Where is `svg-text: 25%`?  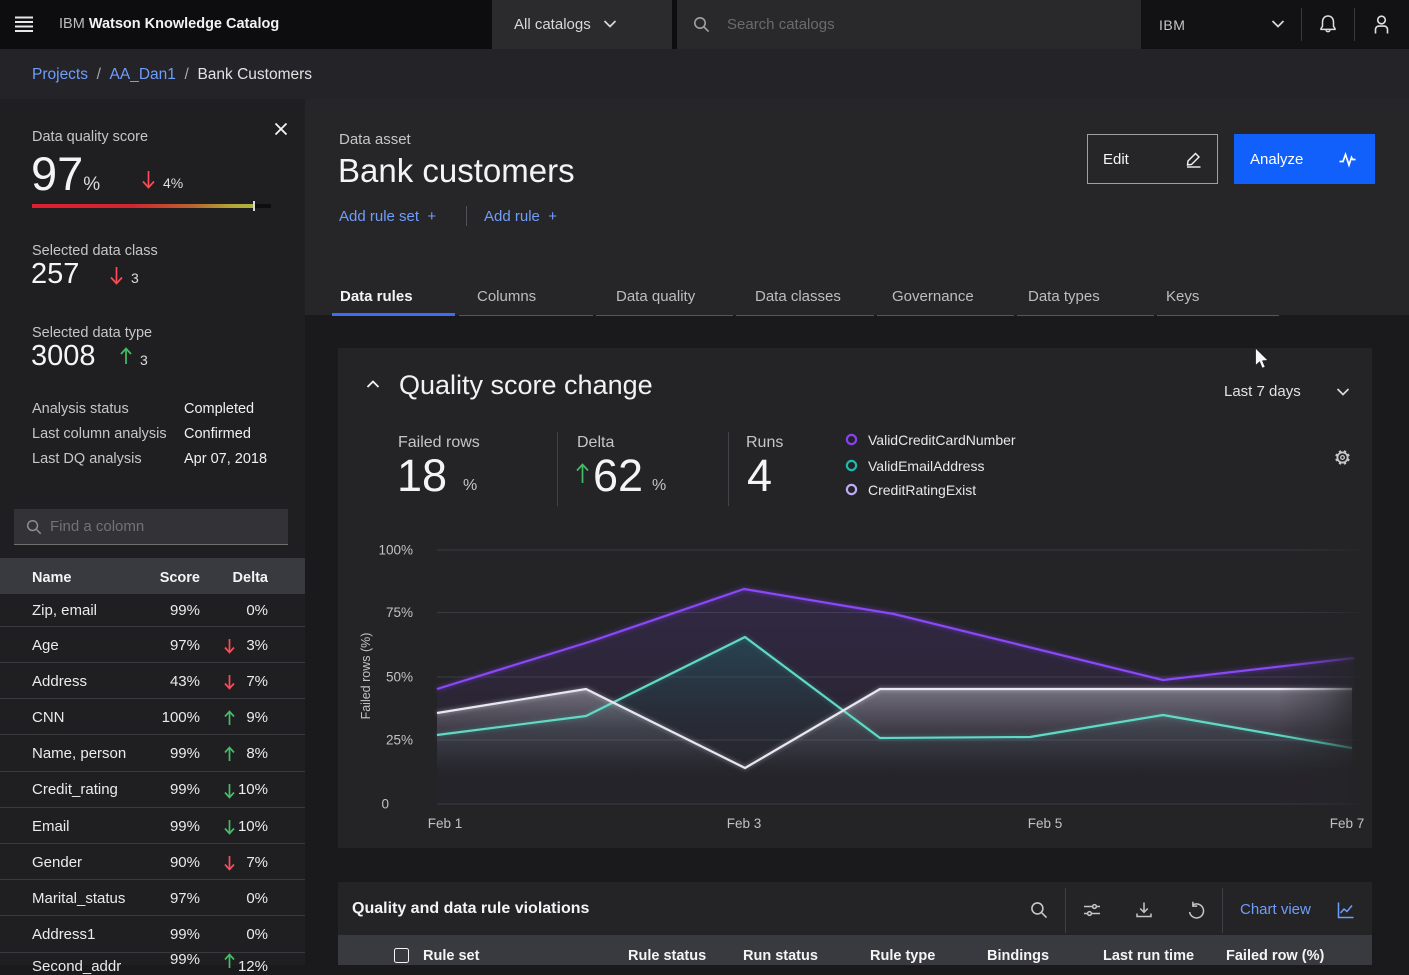
svg-text: 25% is located at coordinates (399, 740).